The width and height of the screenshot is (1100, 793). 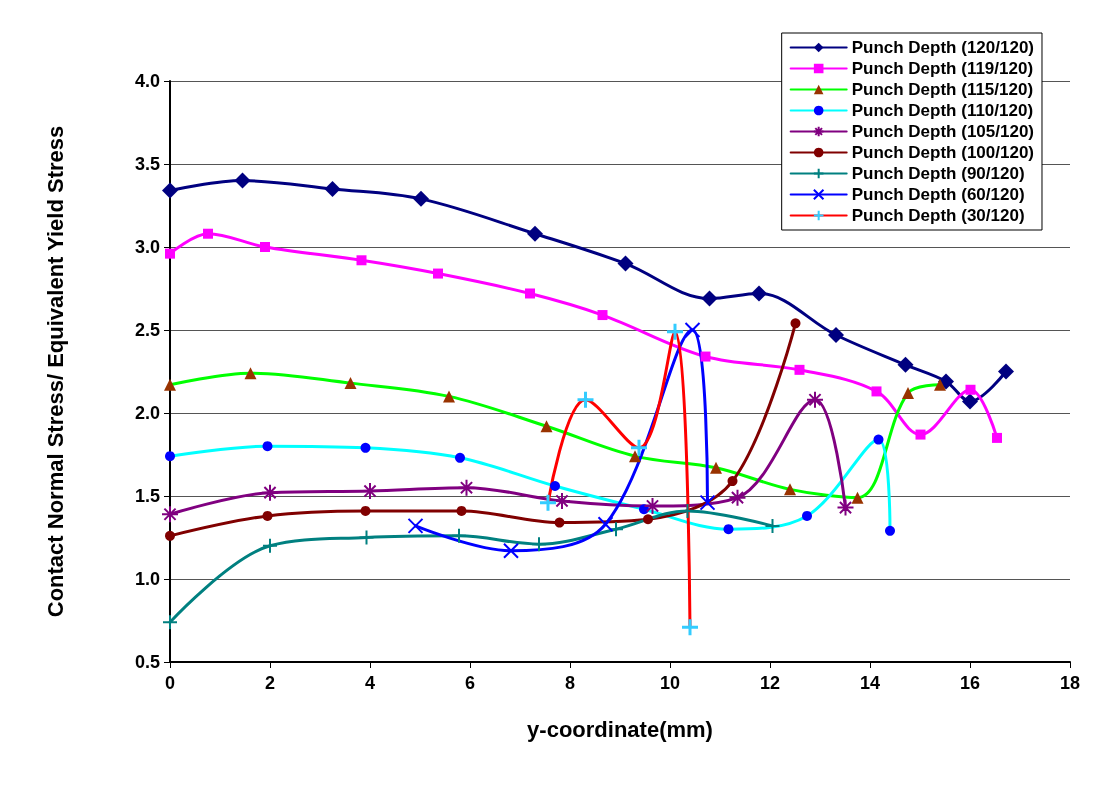 I want to click on legend-label: Punch Depth (105/120), so click(x=942, y=131).